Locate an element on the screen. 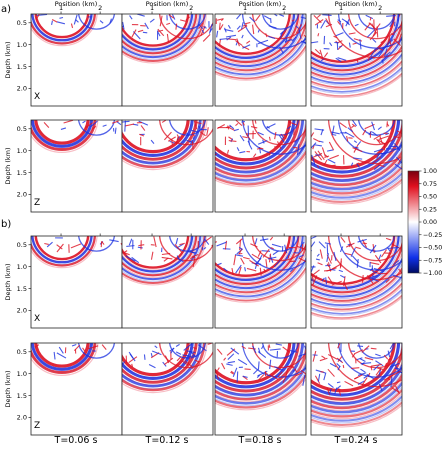  colorbar: 1.00 0.75 0.50 0.25 0.00 −0.25 −0.50 −0.75 −1.00 is located at coordinates (424, 222).